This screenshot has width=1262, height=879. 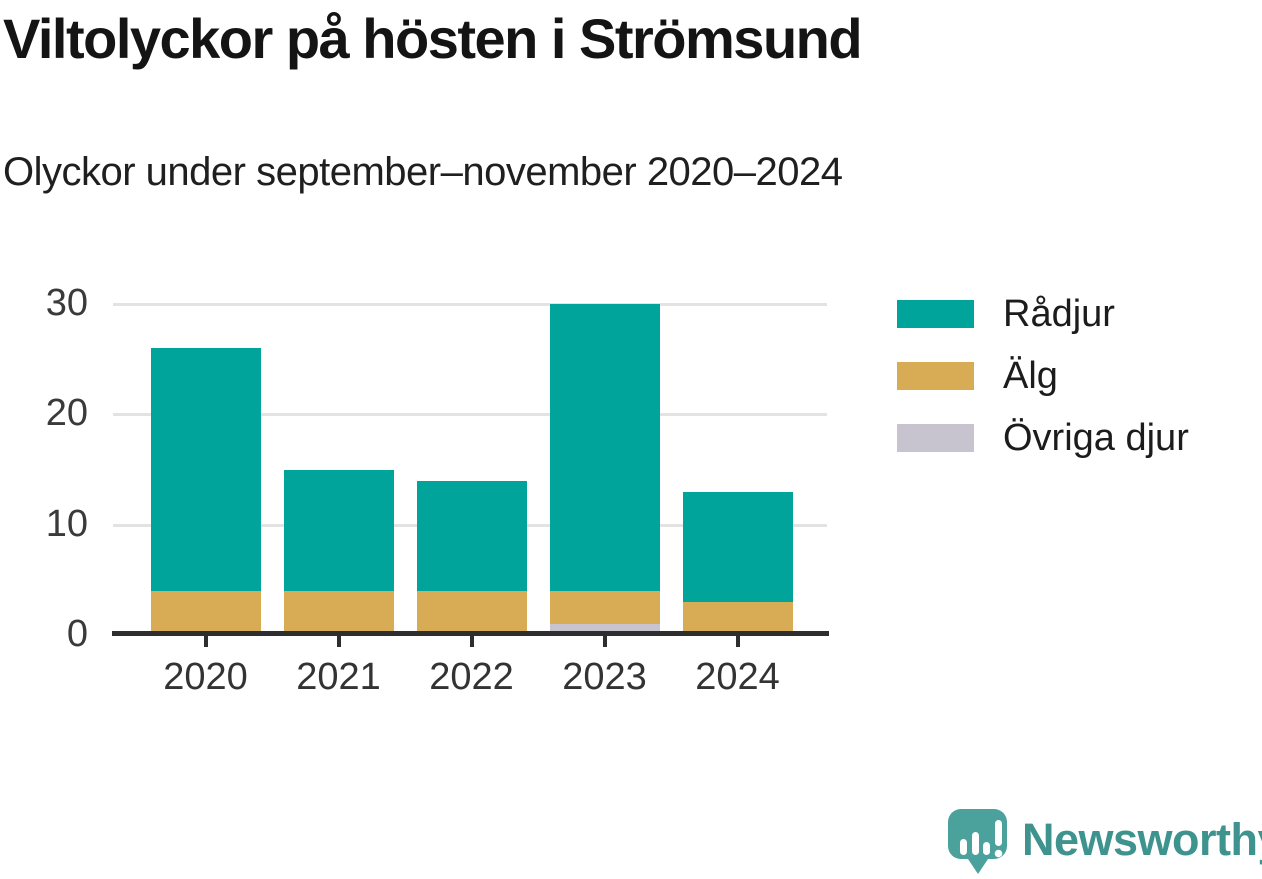 I want to click on gridline-y30, so click(x=470, y=304).